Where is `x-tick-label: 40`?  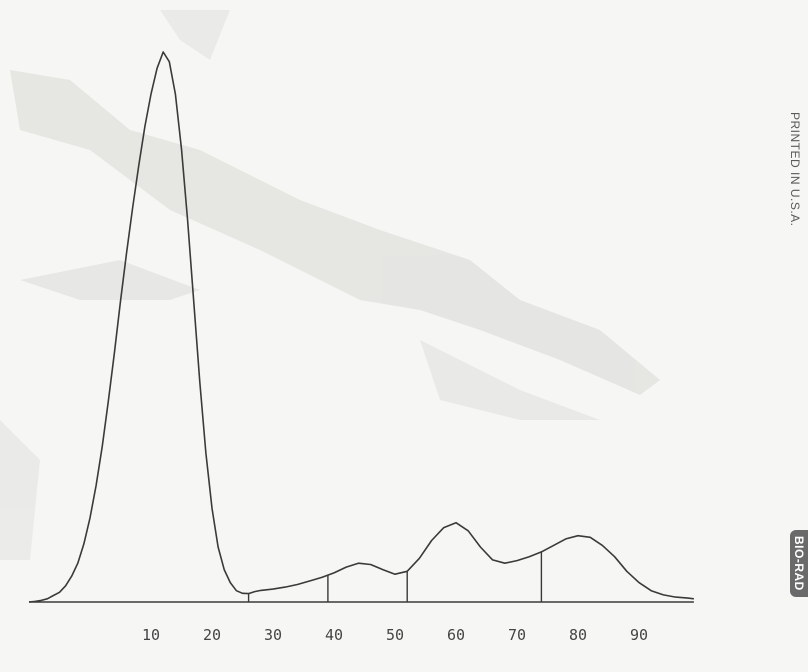 x-tick-label: 40 is located at coordinates (334, 635).